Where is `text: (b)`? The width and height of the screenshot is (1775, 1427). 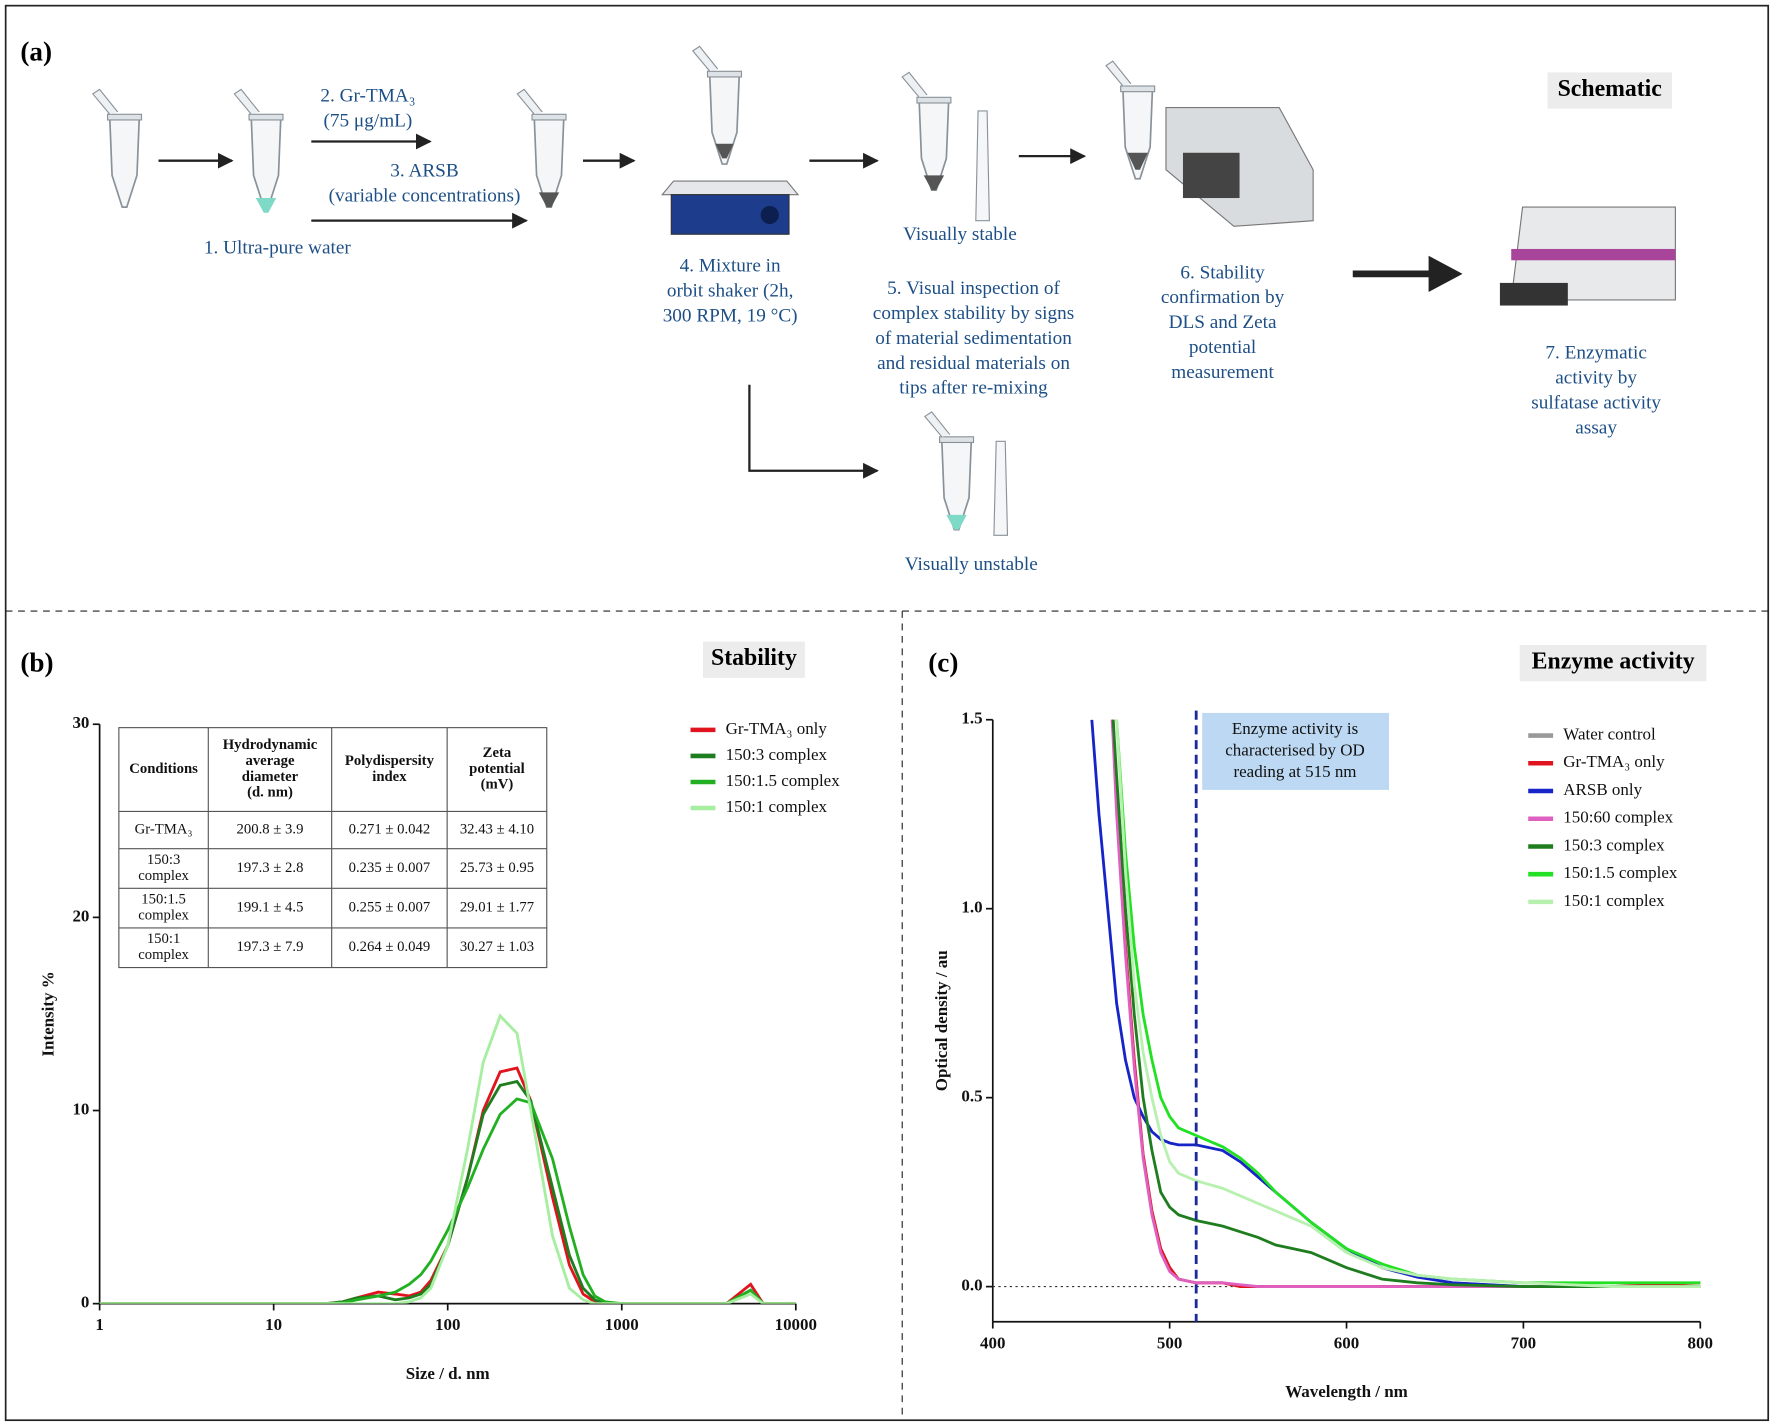 text: (b) is located at coordinates (36, 663).